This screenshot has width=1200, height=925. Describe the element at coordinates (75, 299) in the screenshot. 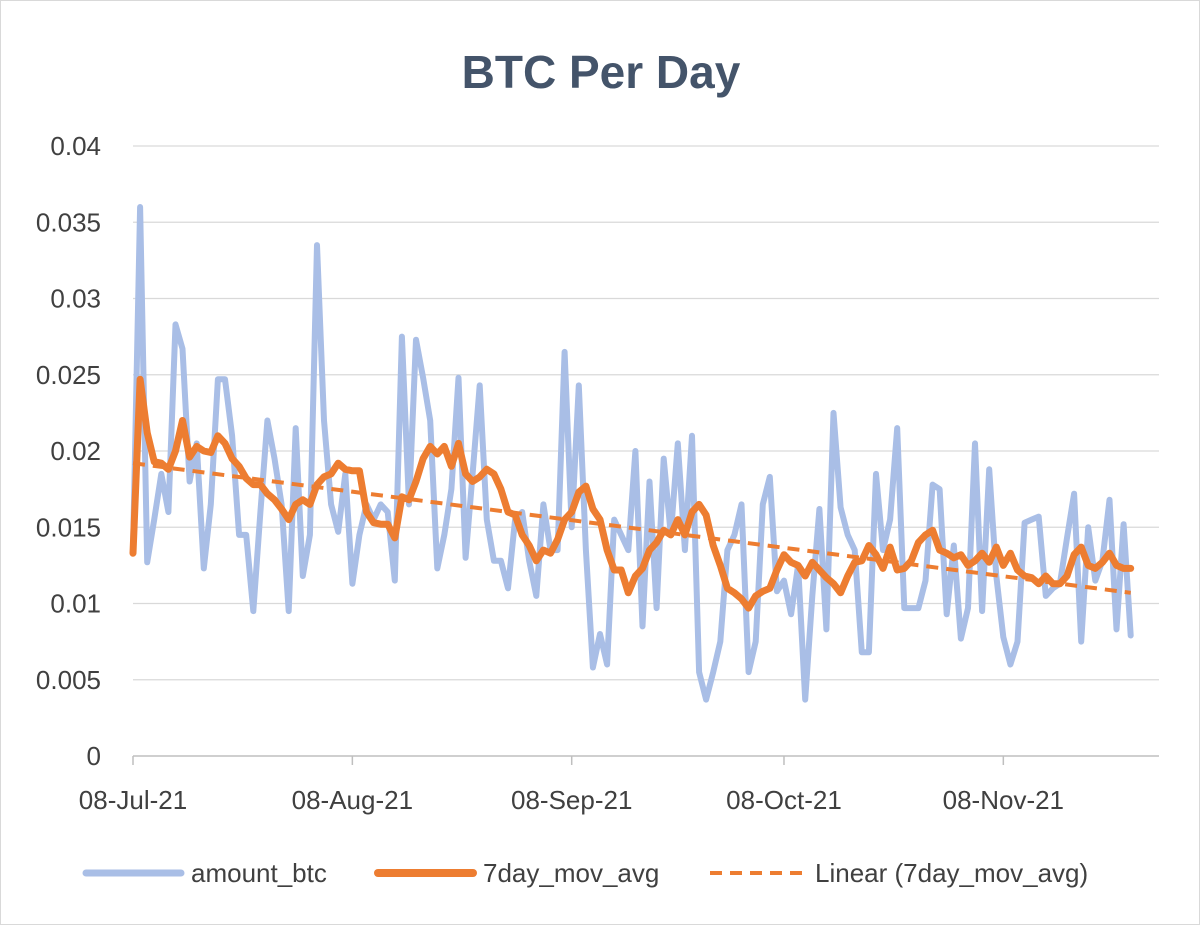

I see `y-tick-label: 0.03` at that location.